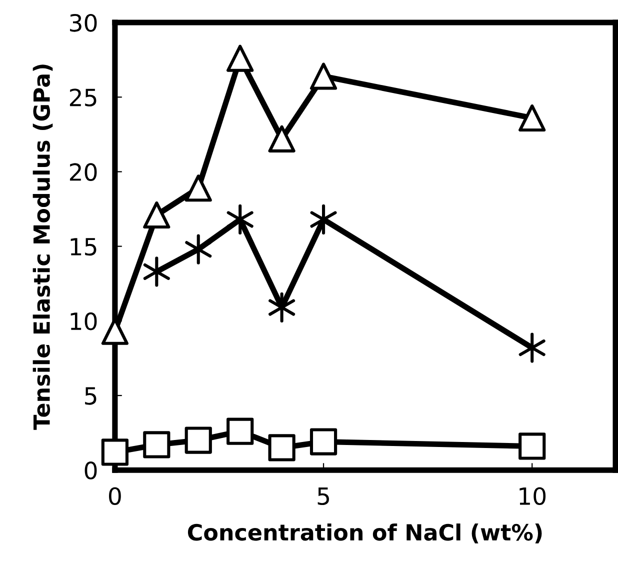  Describe the element at coordinates (90, 471) in the screenshot. I see `y-tick-label: 0` at that location.